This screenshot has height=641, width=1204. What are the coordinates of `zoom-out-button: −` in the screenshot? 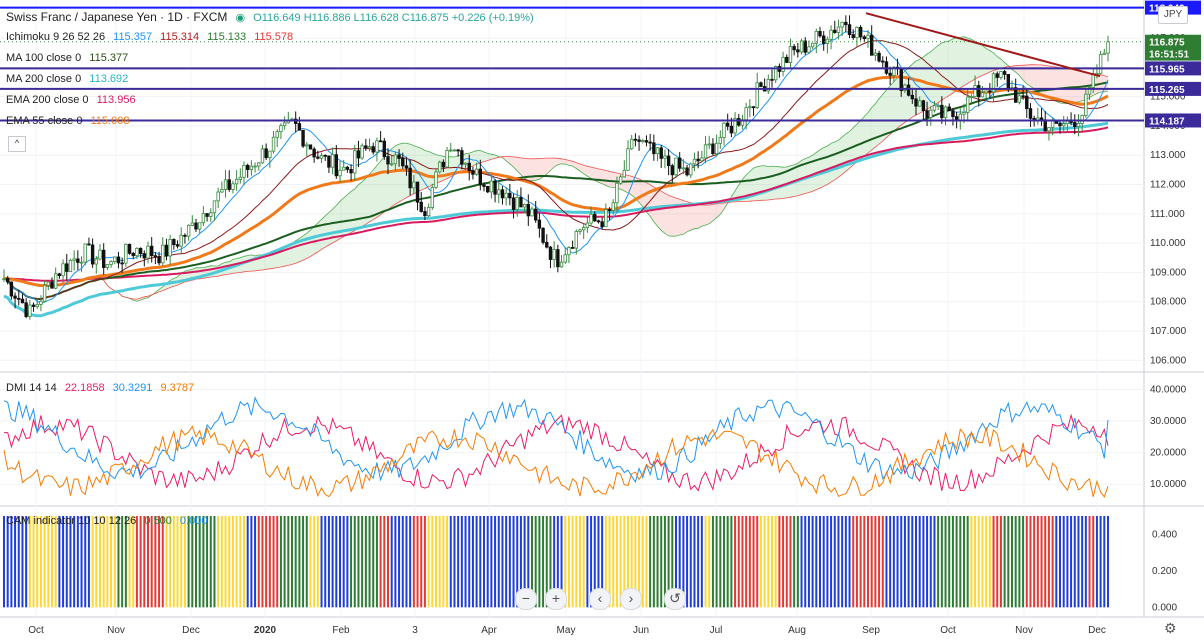 It's located at (526, 599).